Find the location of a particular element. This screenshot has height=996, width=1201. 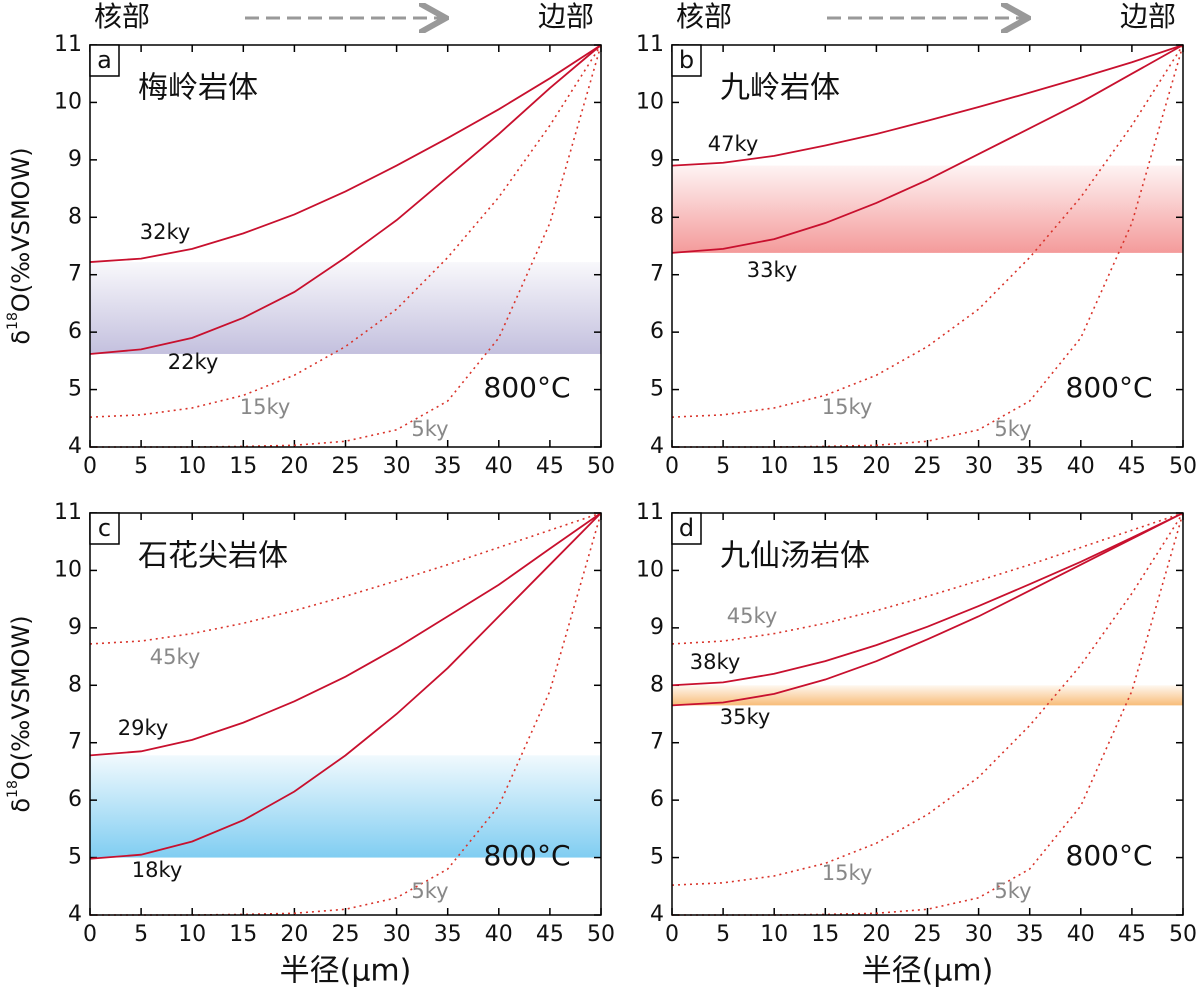

panel-title: 九仙汤岩体 is located at coordinates (795, 556).